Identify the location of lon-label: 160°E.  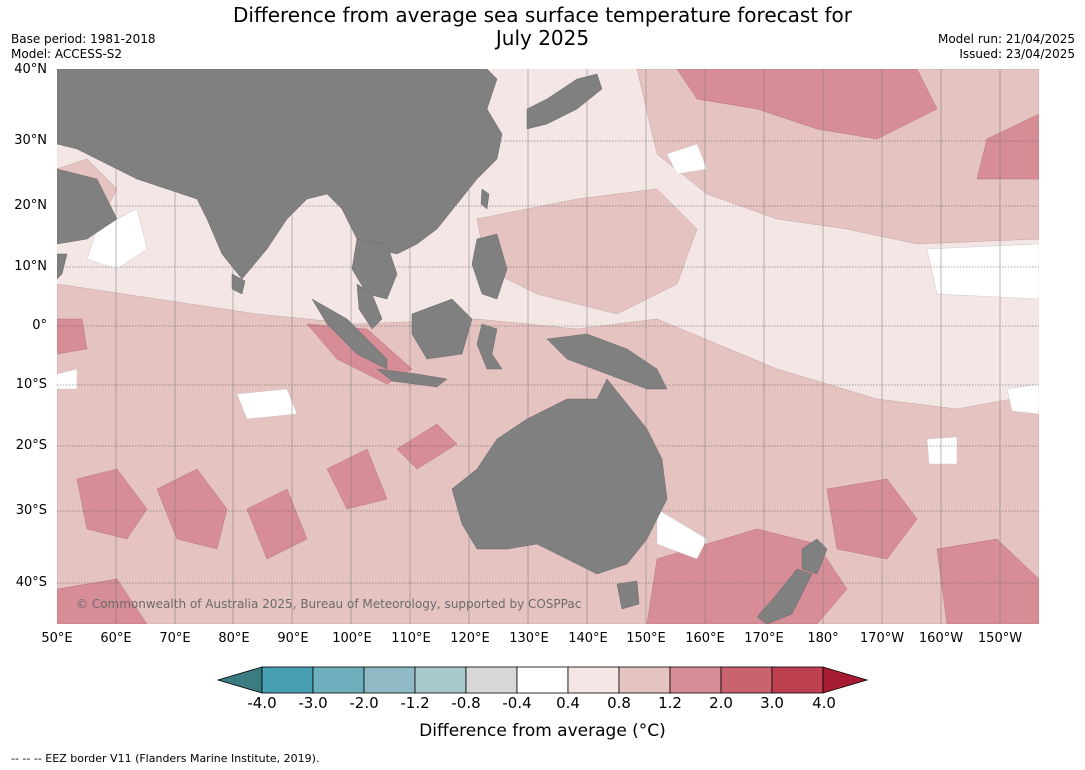
(705, 638).